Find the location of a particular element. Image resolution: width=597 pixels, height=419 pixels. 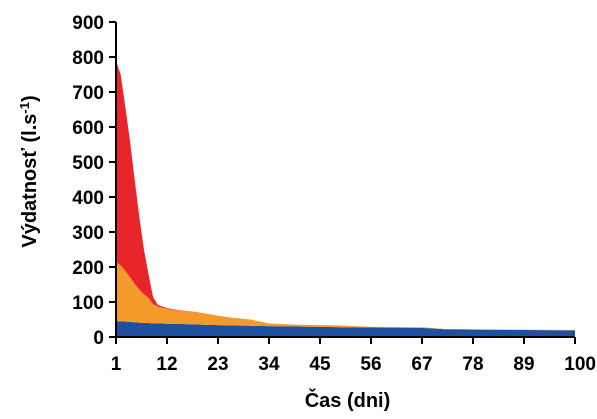

y-tick-label: 500 is located at coordinates (88, 163).